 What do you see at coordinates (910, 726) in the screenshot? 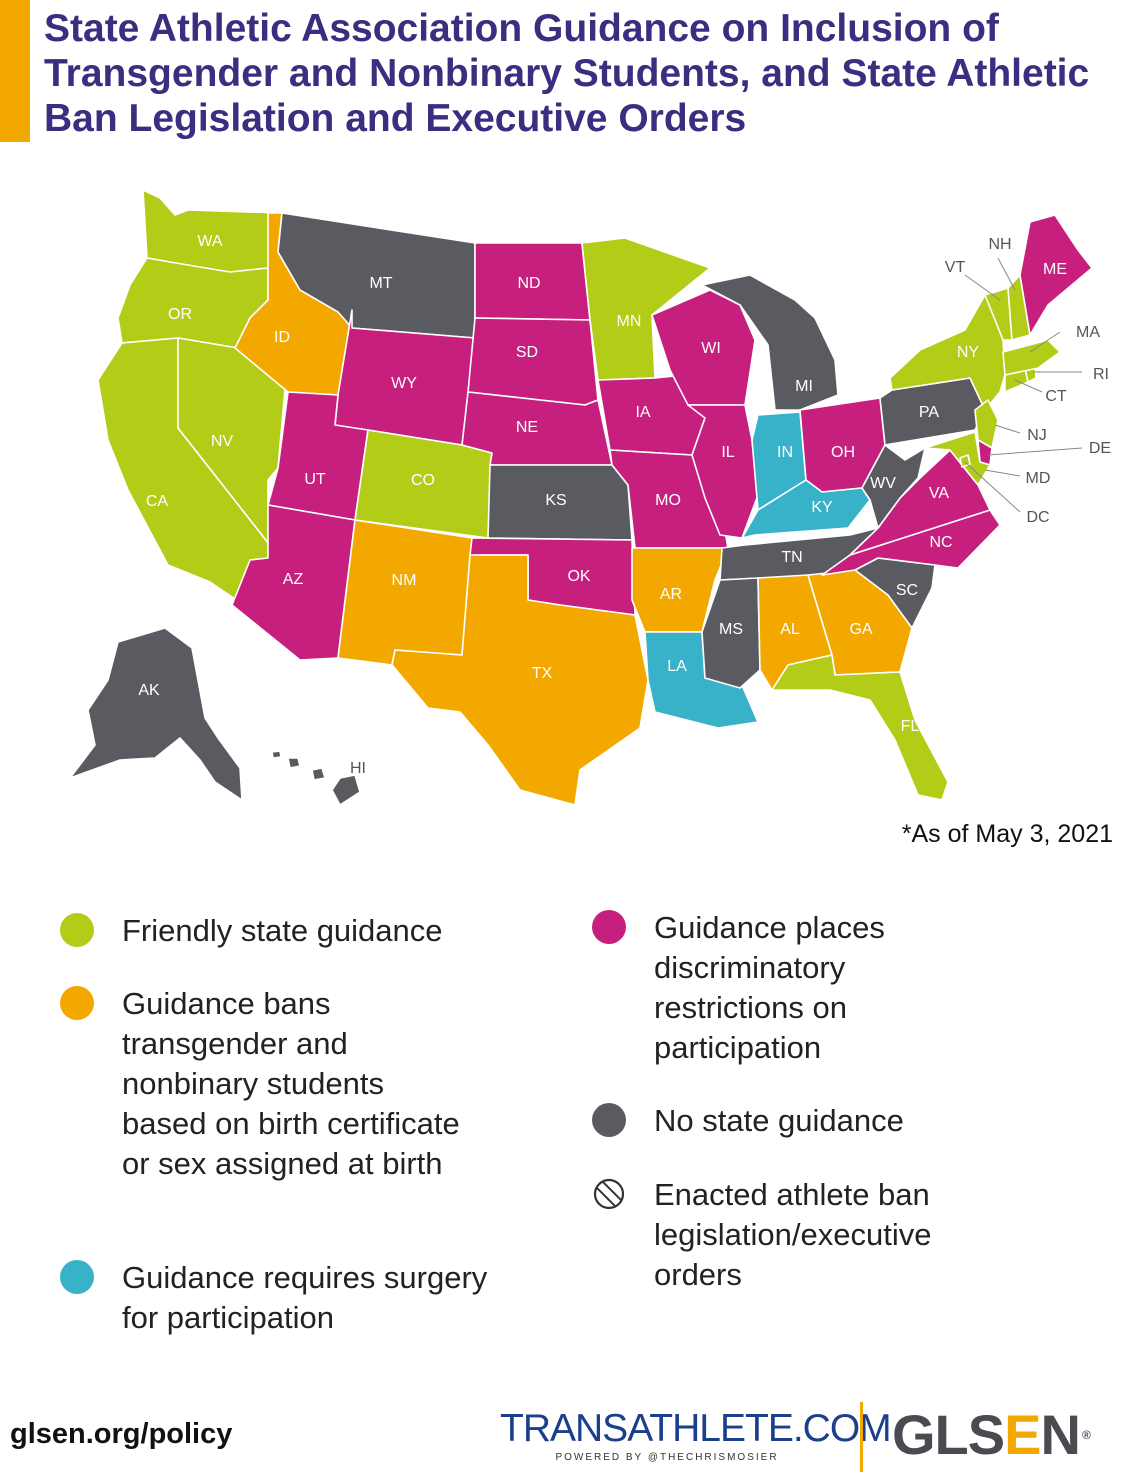
I see `state-label-fl: FL` at bounding box center [910, 726].